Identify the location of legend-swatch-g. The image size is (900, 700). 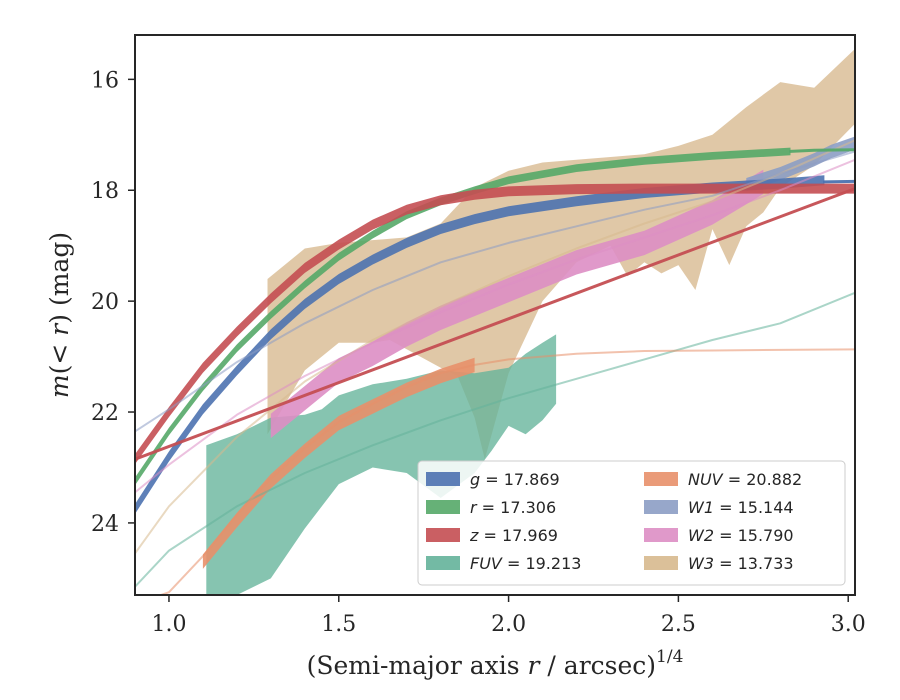
(443, 479).